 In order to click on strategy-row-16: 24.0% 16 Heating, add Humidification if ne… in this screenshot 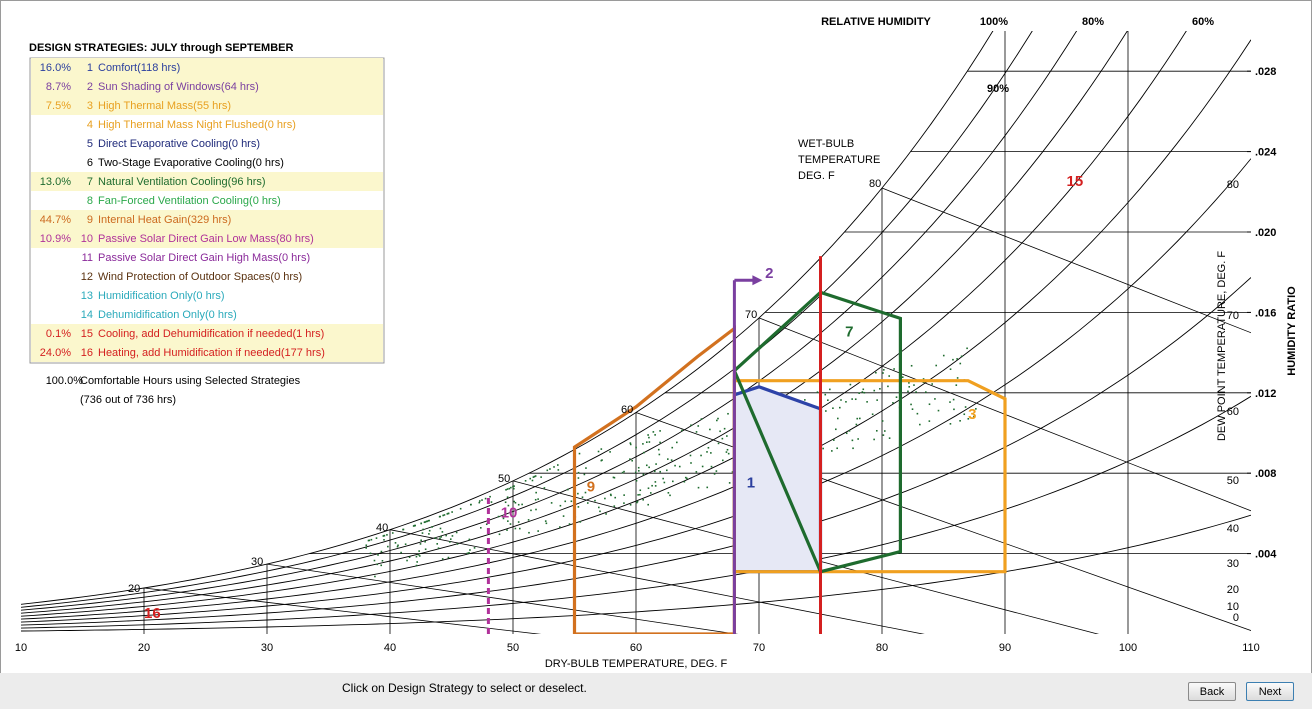, I will do `click(207, 352)`.